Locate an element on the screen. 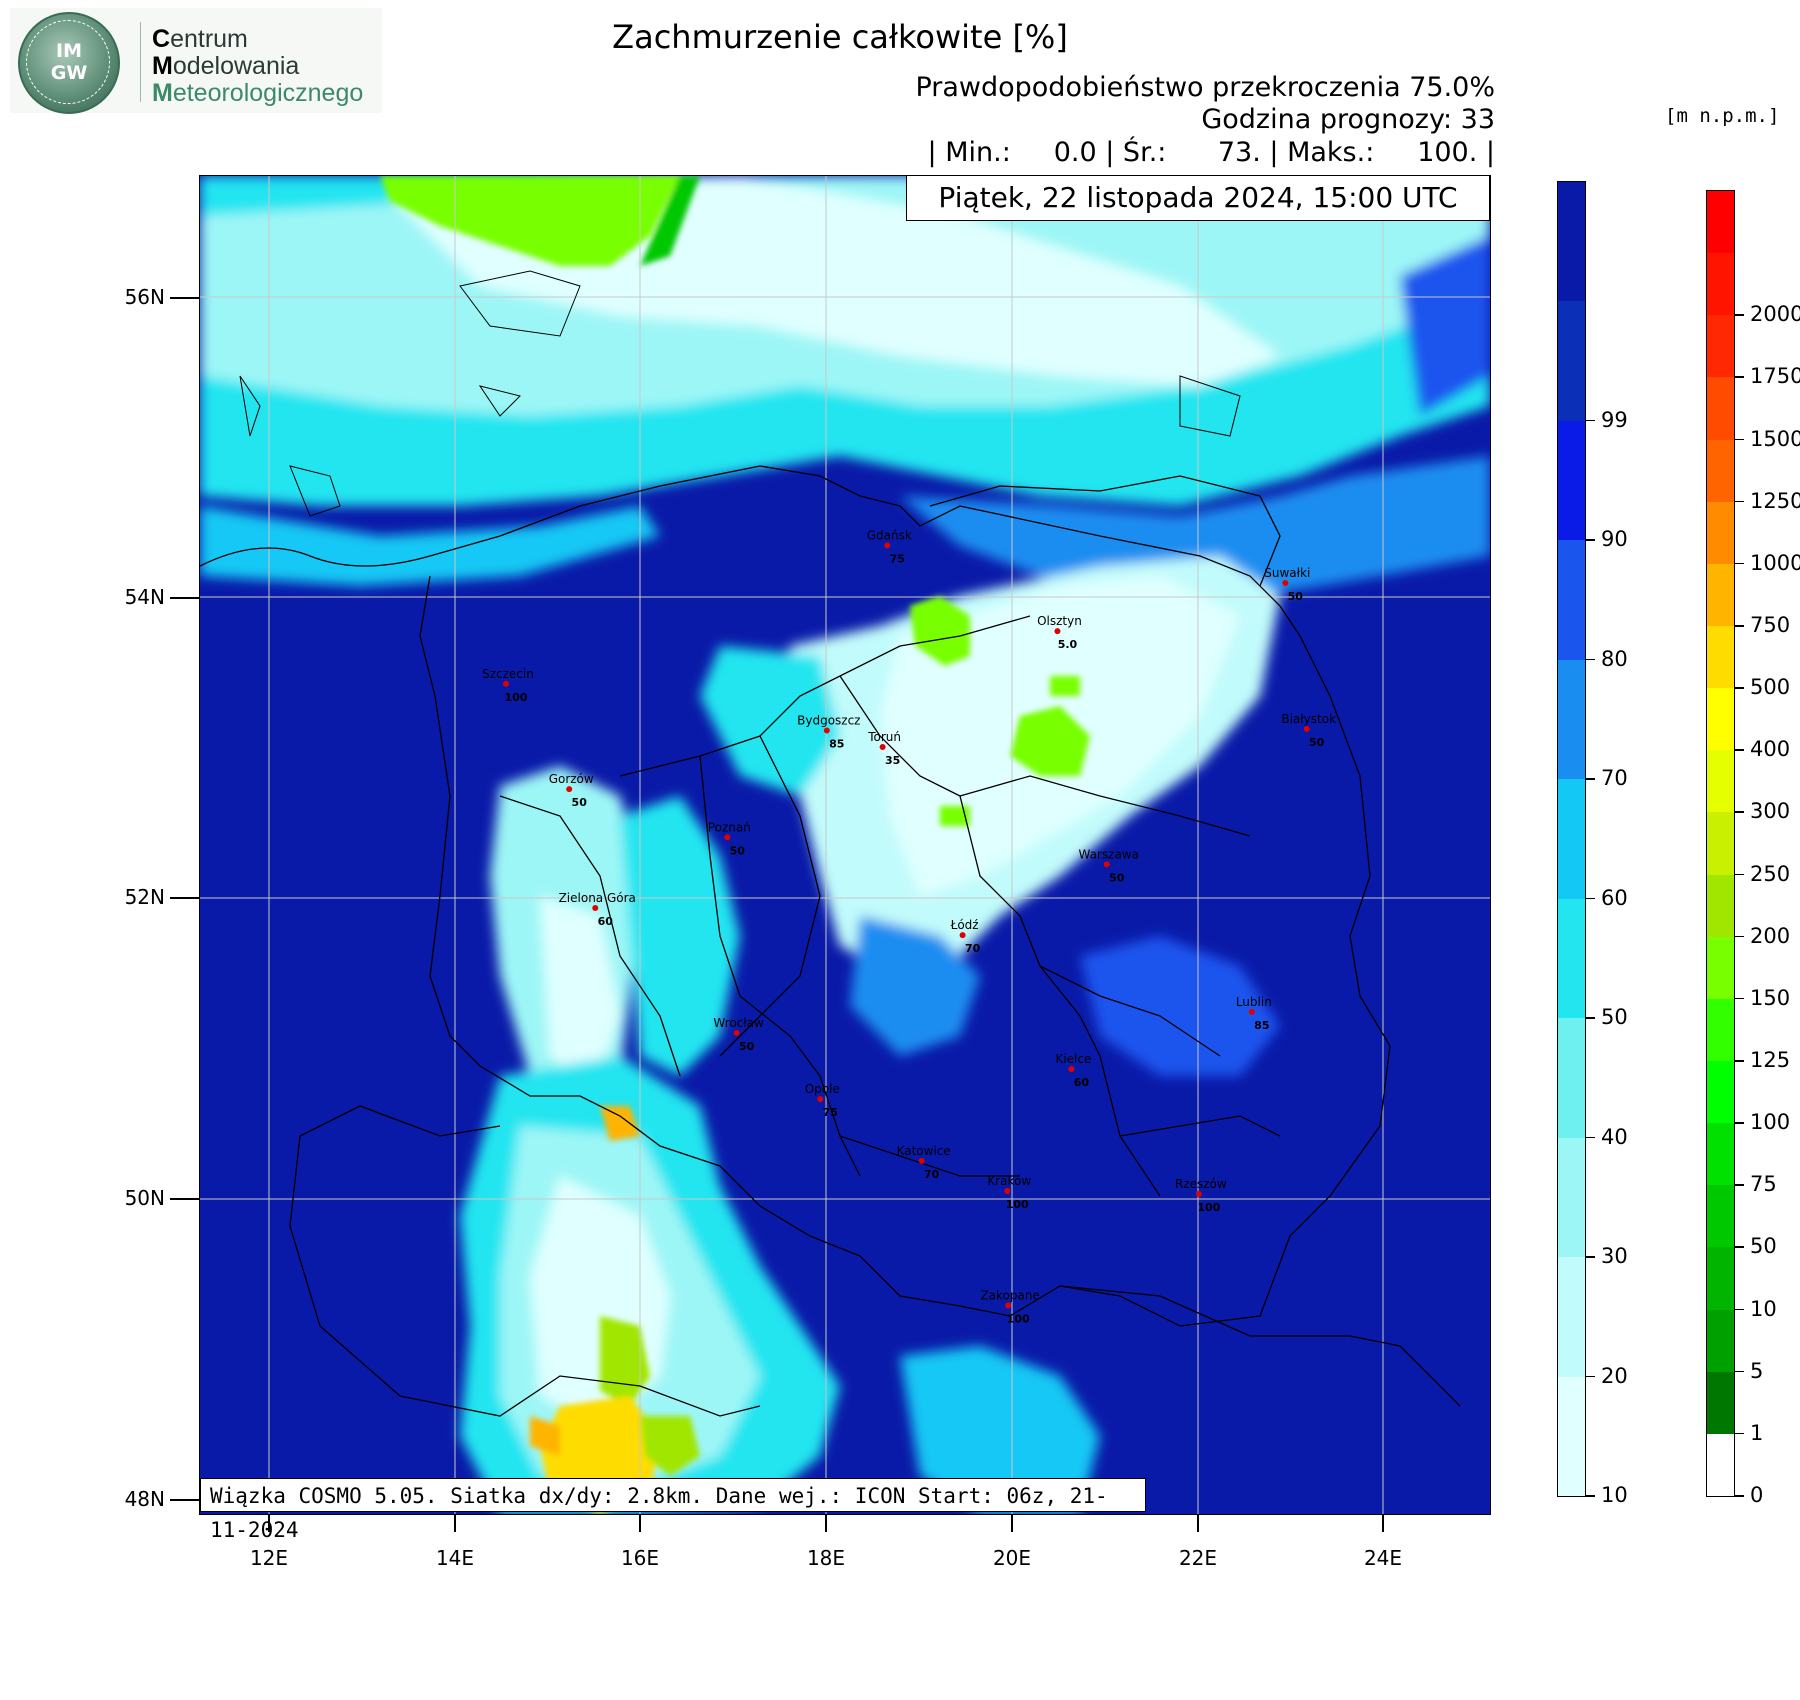 Image resolution: width=1800 pixels, height=1700 pixels. colorbar-label: 1500 is located at coordinates (1775, 438).